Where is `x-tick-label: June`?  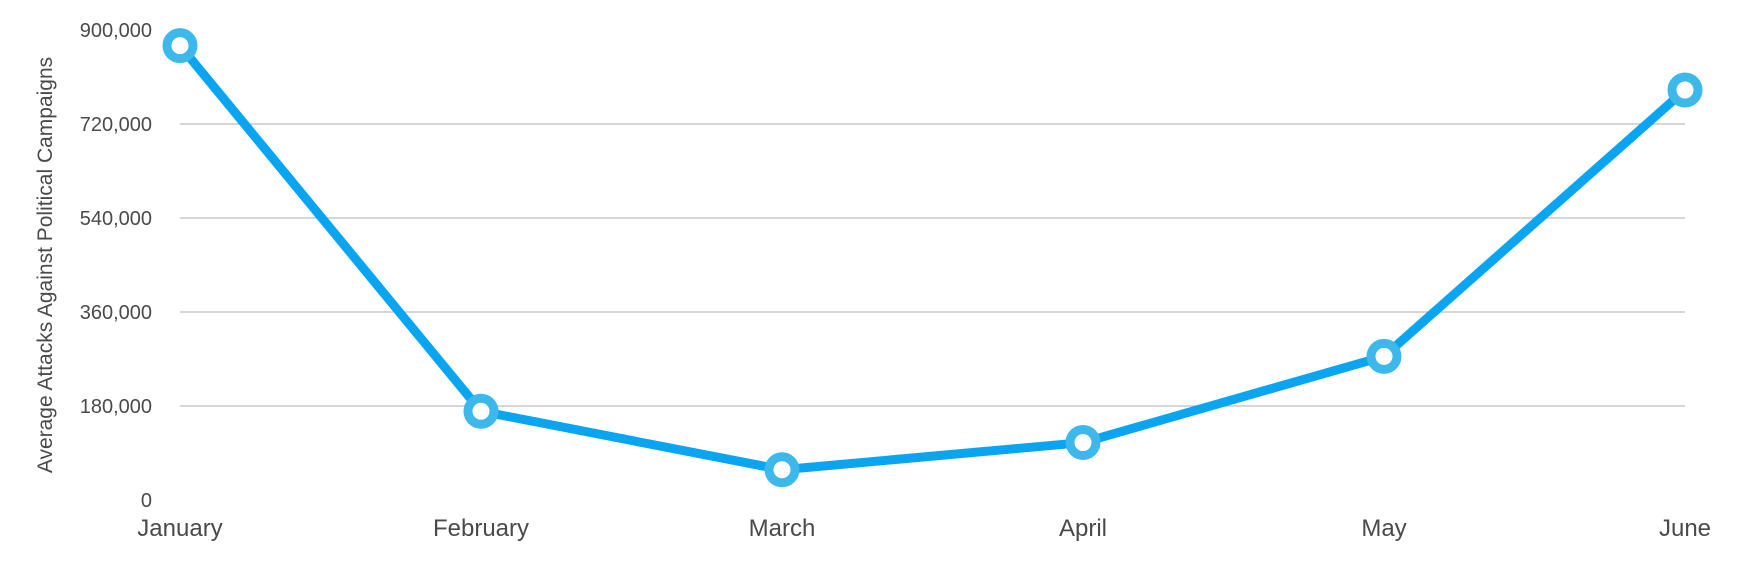 x-tick-label: June is located at coordinates (1685, 528).